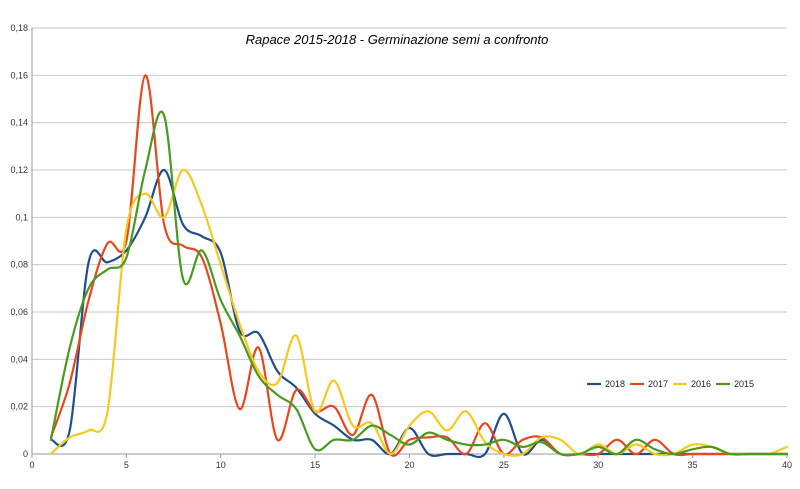 The height and width of the screenshot is (489, 800). Describe the element at coordinates (598, 465) in the screenshot. I see `x-tick-label: 30` at that location.